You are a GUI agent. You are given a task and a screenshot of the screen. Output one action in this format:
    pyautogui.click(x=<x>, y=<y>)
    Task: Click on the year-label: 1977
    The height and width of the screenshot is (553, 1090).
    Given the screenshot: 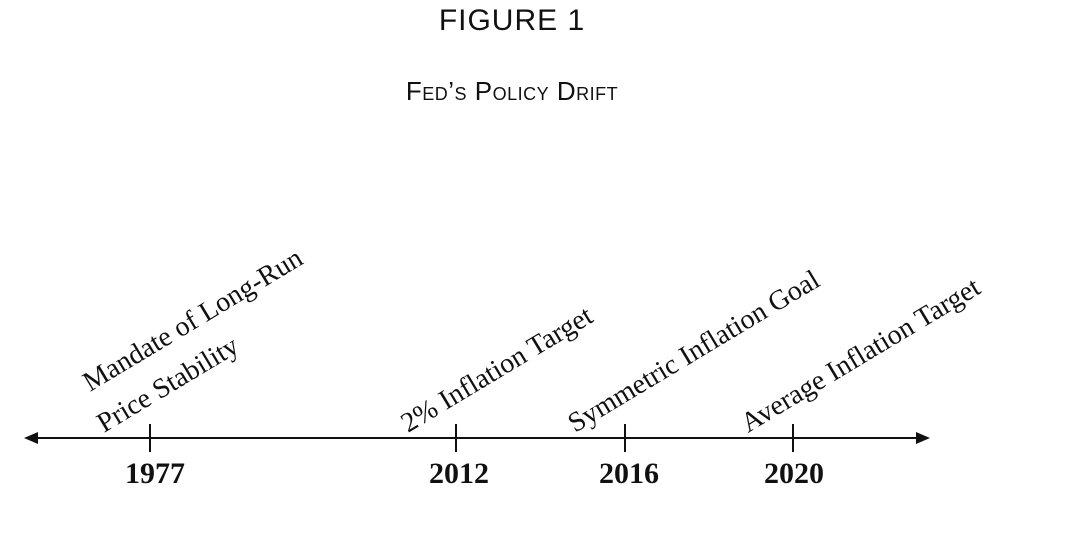 What is the action you would take?
    pyautogui.click(x=155, y=473)
    